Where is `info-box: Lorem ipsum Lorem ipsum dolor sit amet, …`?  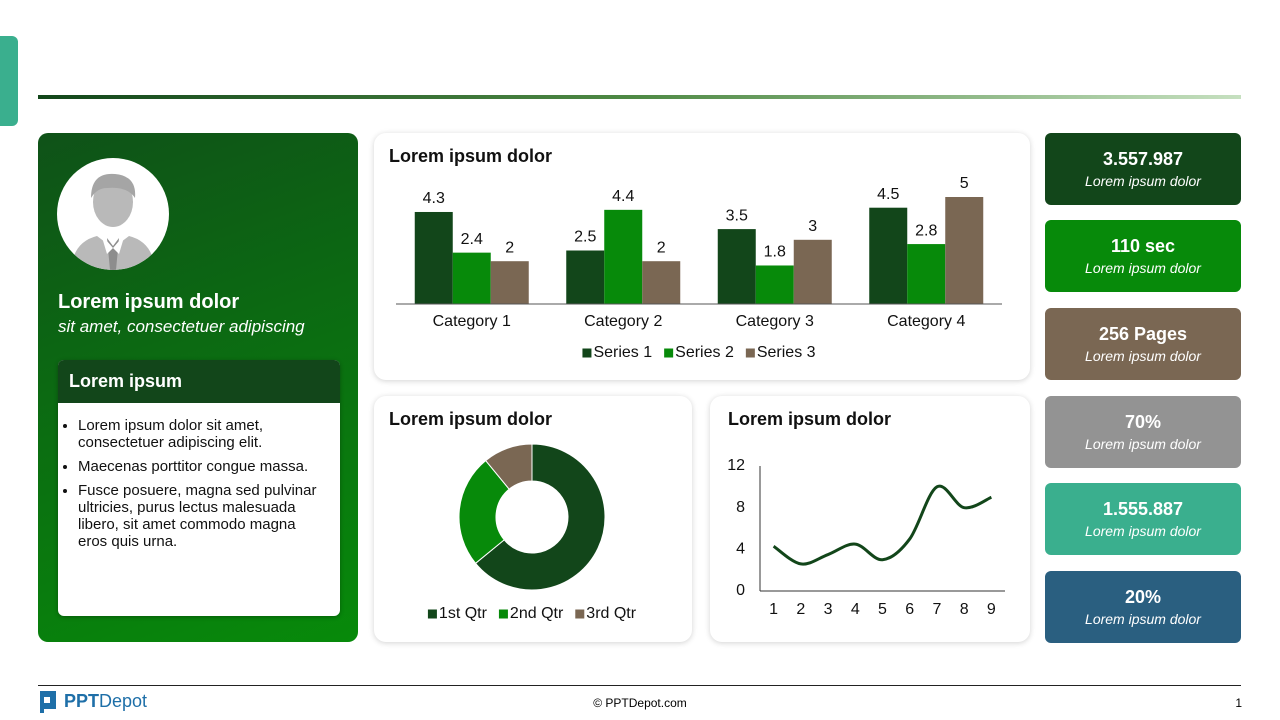 info-box: Lorem ipsum Lorem ipsum dolor sit amet, … is located at coordinates (199, 488).